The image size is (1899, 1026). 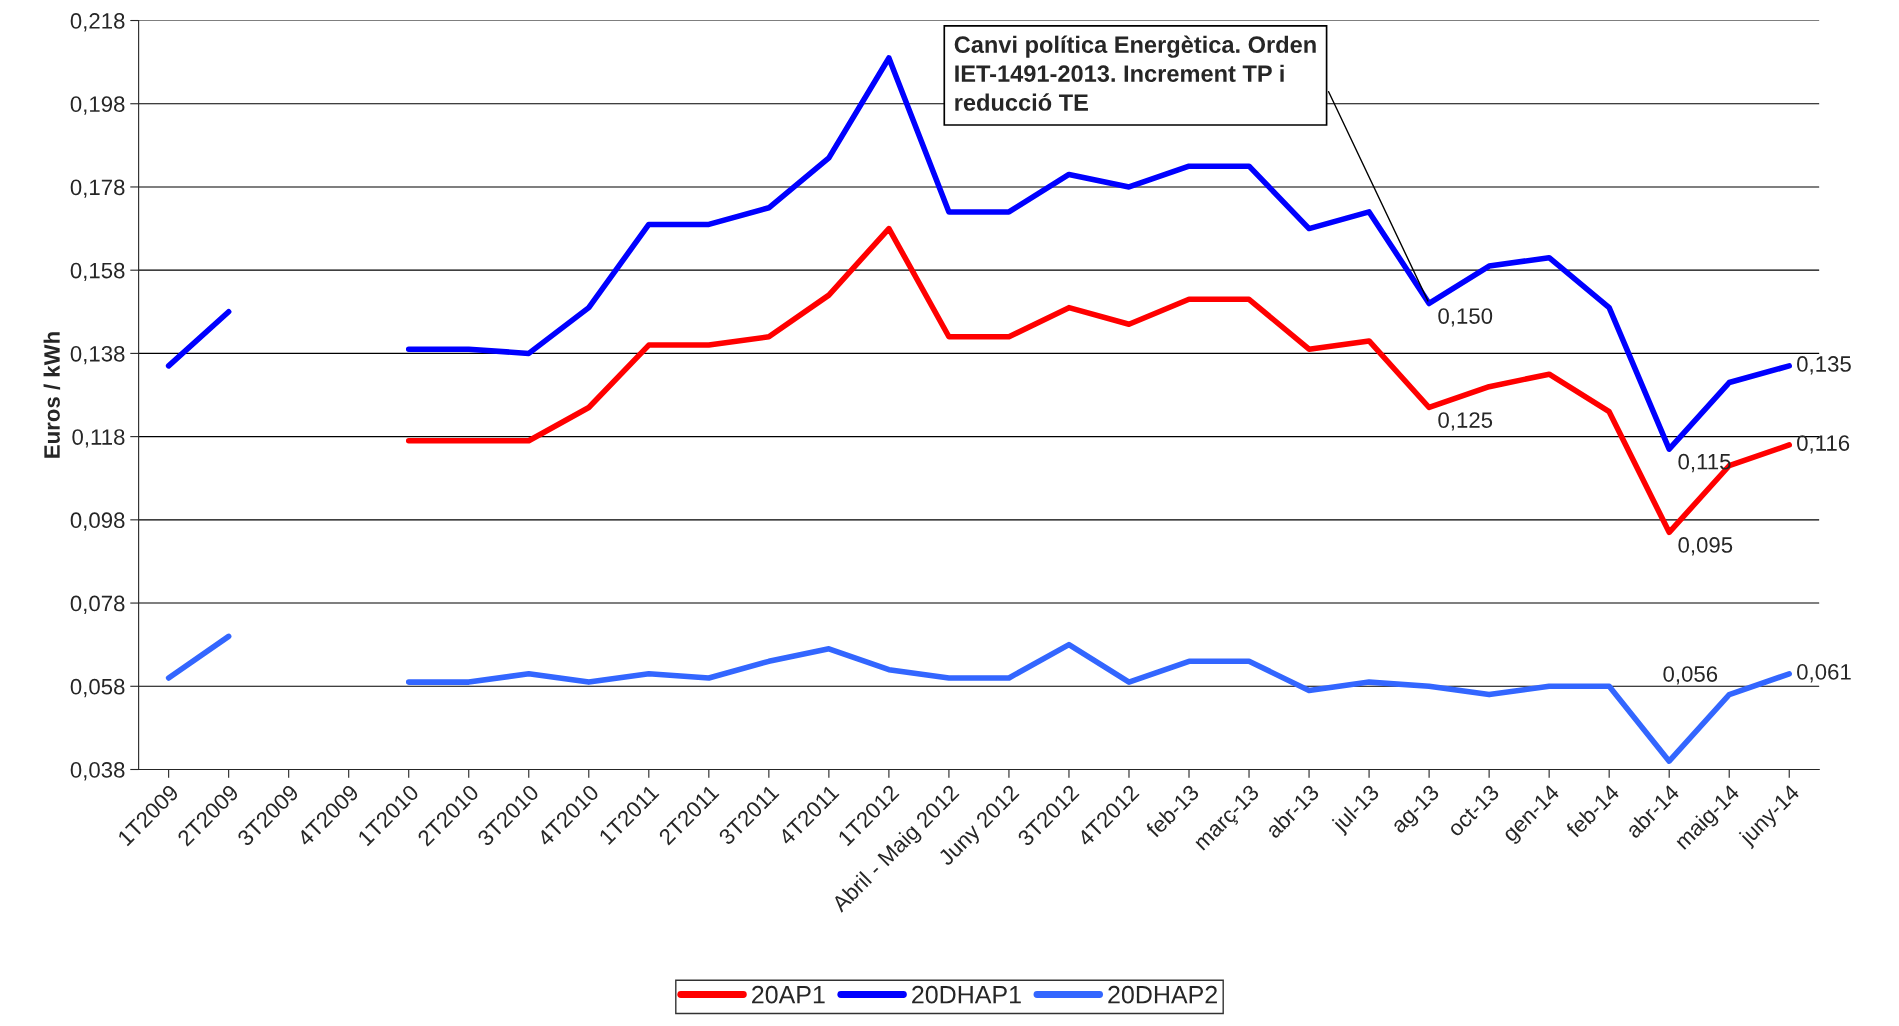 I want to click on y-tick-label: 0,138, so click(x=97, y=355).